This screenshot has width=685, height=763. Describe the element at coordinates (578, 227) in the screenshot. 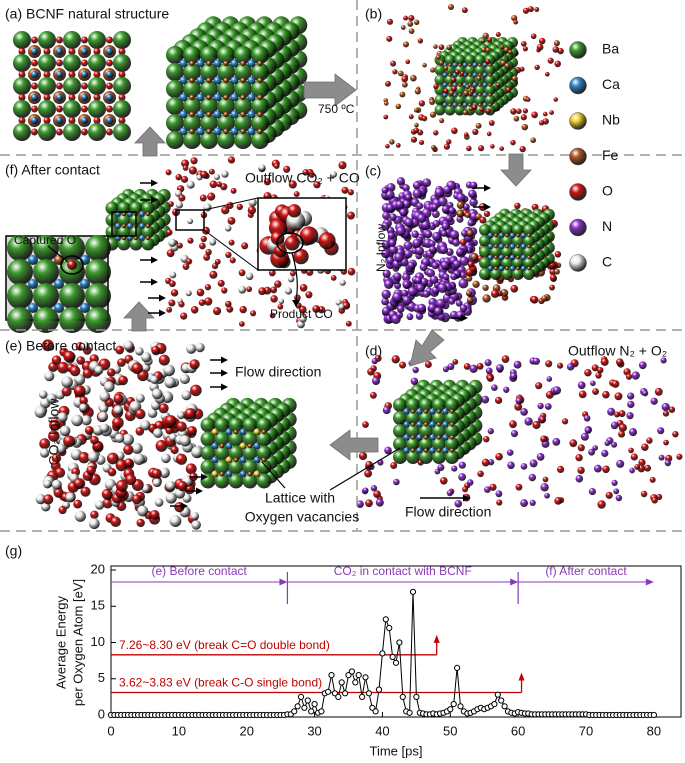

I see `legend-swatch` at that location.